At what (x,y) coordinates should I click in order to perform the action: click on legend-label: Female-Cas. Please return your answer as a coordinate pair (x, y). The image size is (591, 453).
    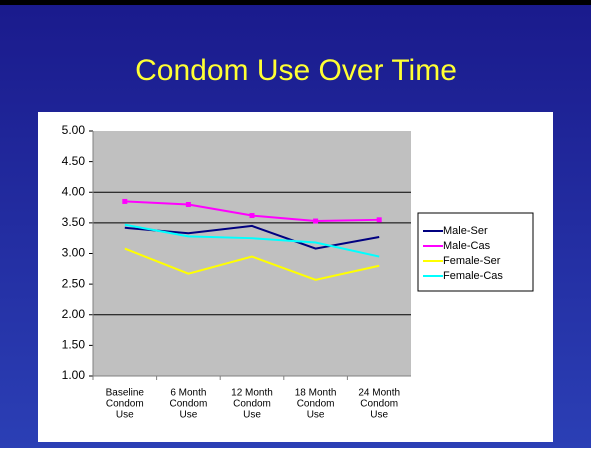
    Looking at the image, I should click on (473, 276).